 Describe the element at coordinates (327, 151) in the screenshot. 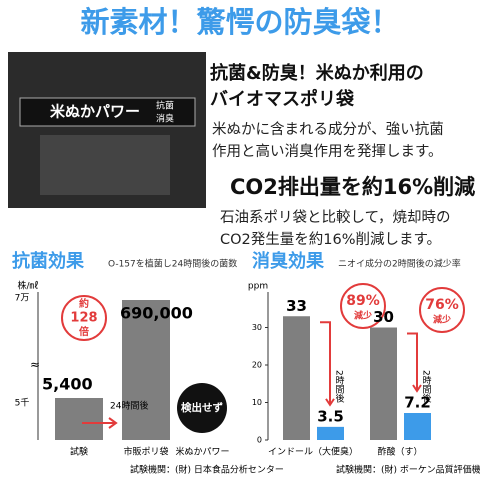

I see `feature-body: 作用と高い消臭作用を発揮します。` at that location.